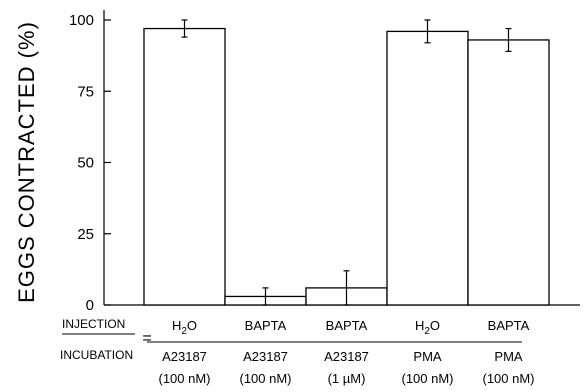  Describe the element at coordinates (85, 91) in the screenshot. I see `y-tick-label: 75` at that location.